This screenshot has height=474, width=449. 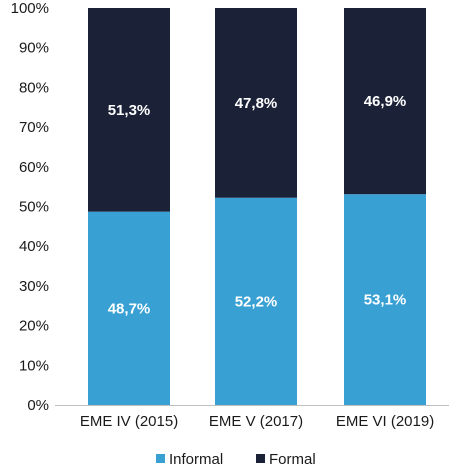 What do you see at coordinates (236, 459) in the screenshot?
I see `legend: Informal Formal` at bounding box center [236, 459].